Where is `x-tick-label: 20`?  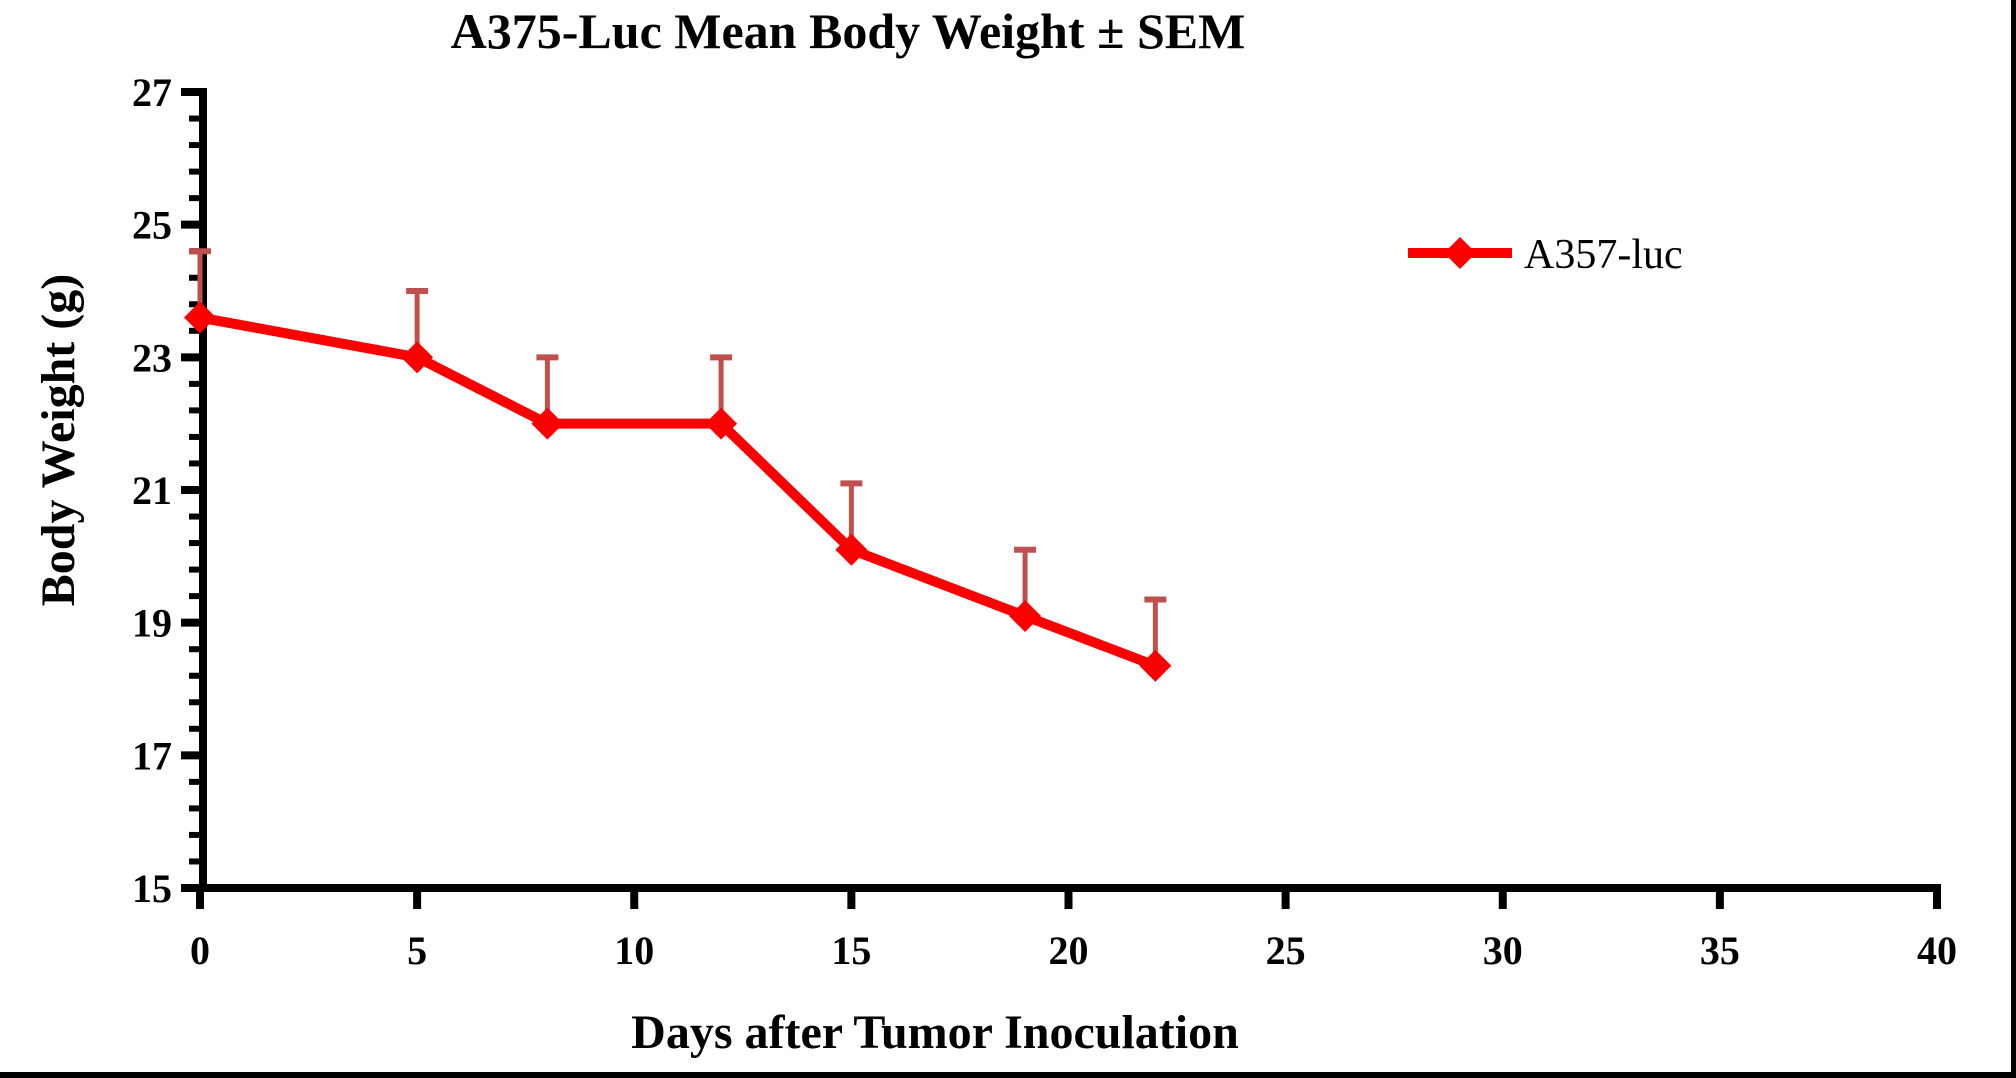 x-tick-label: 20 is located at coordinates (1069, 950).